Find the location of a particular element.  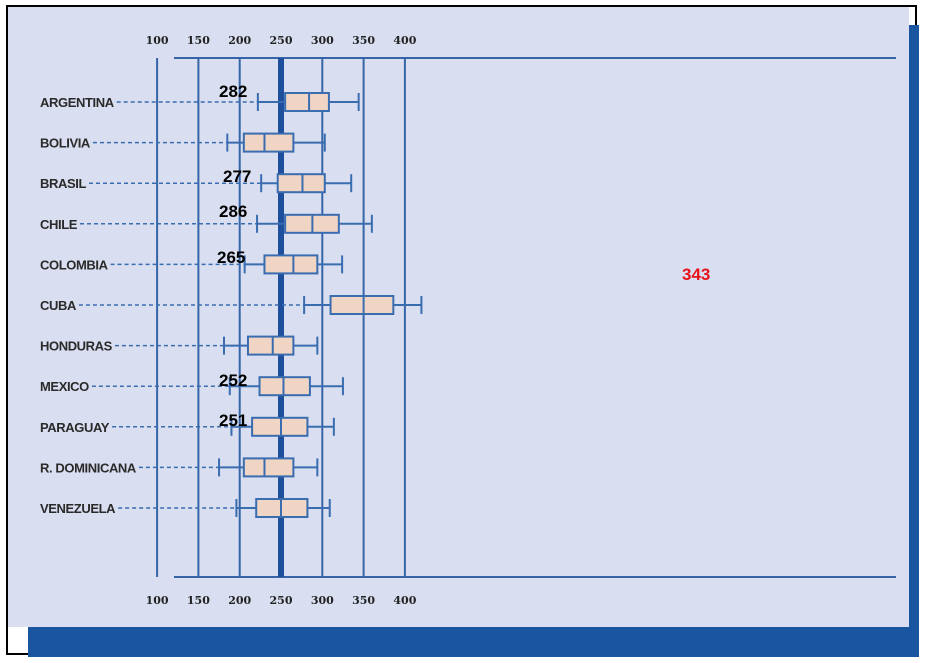

box-r-dominicana is located at coordinates (268, 467).